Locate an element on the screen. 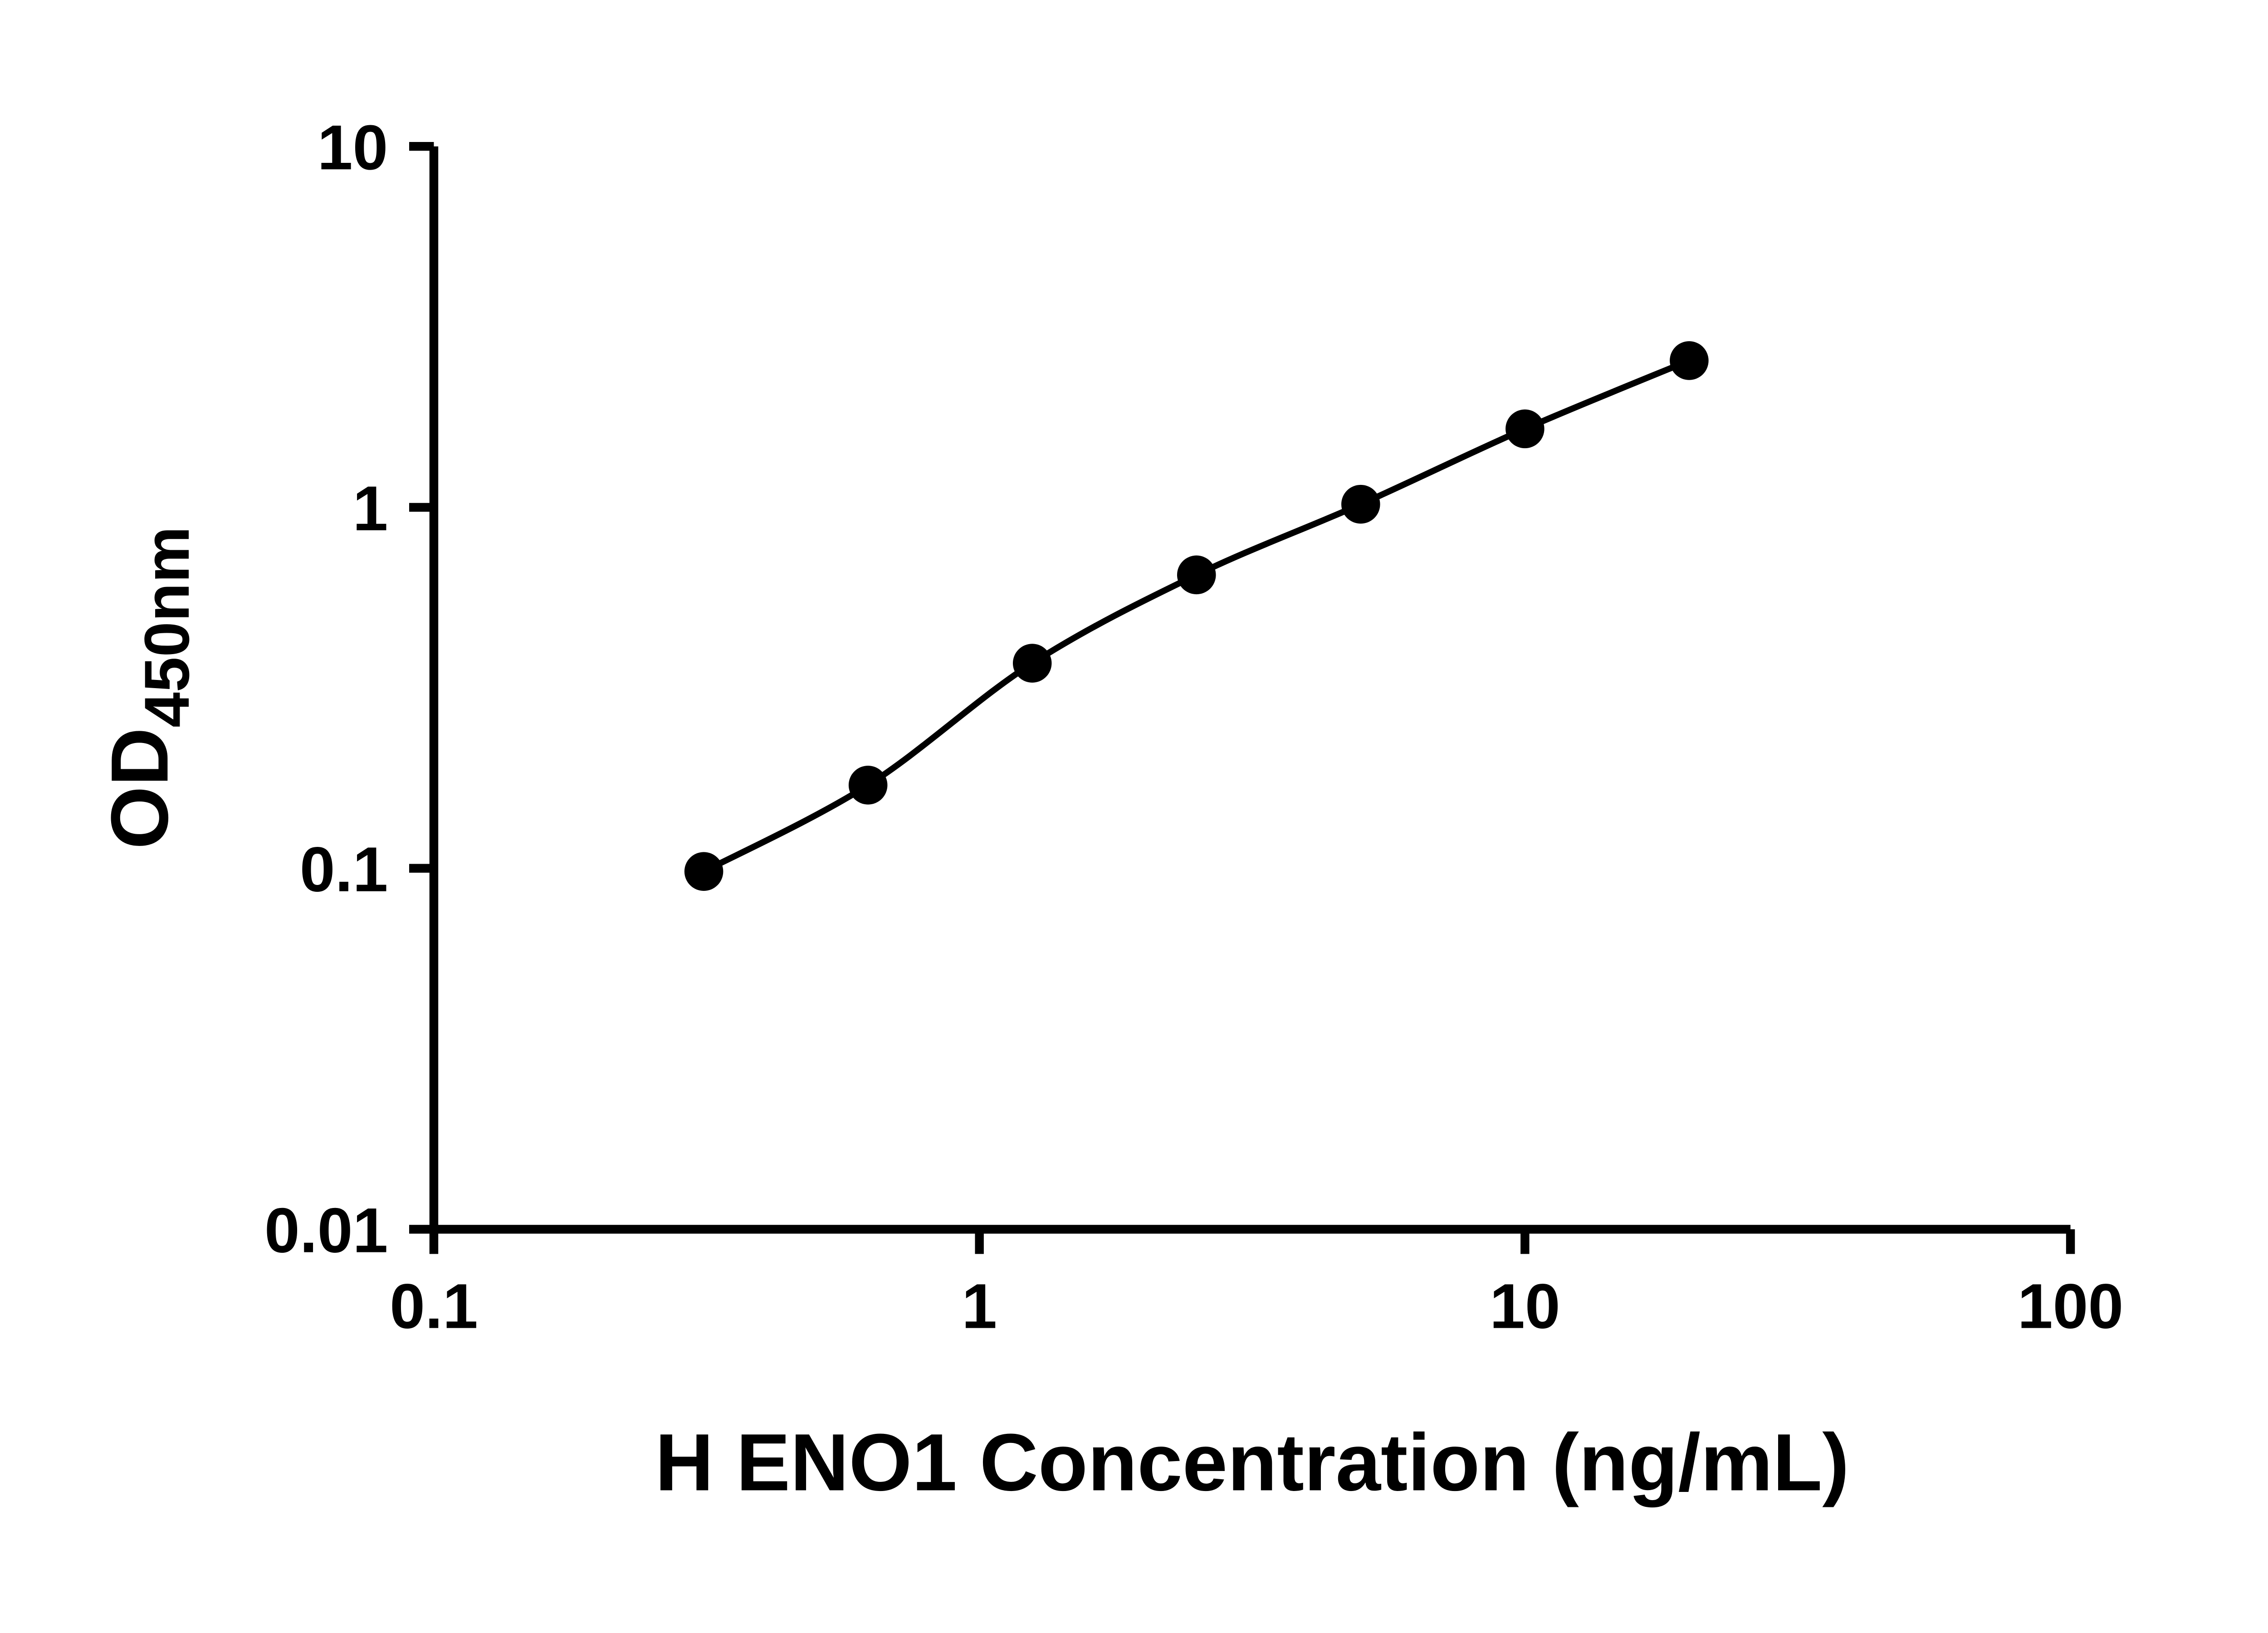 The height and width of the screenshot is (1633, 2268). x-tick-label: 1 is located at coordinates (980, 1306).